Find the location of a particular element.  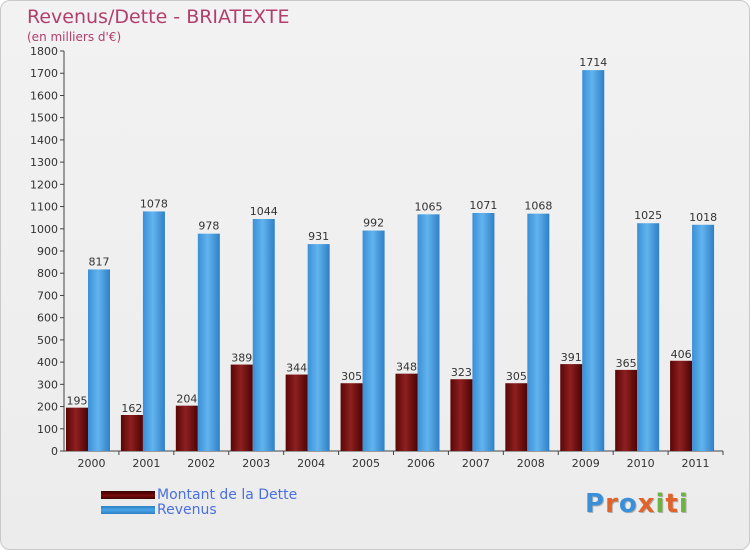

data-label-debt: 204 is located at coordinates (186, 399).